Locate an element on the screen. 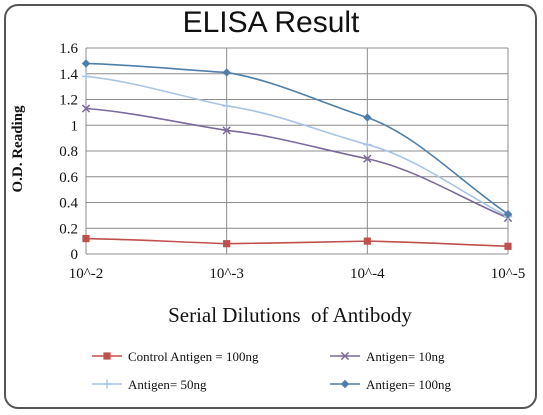  x-tick-label: 10^-5 is located at coordinates (508, 274).